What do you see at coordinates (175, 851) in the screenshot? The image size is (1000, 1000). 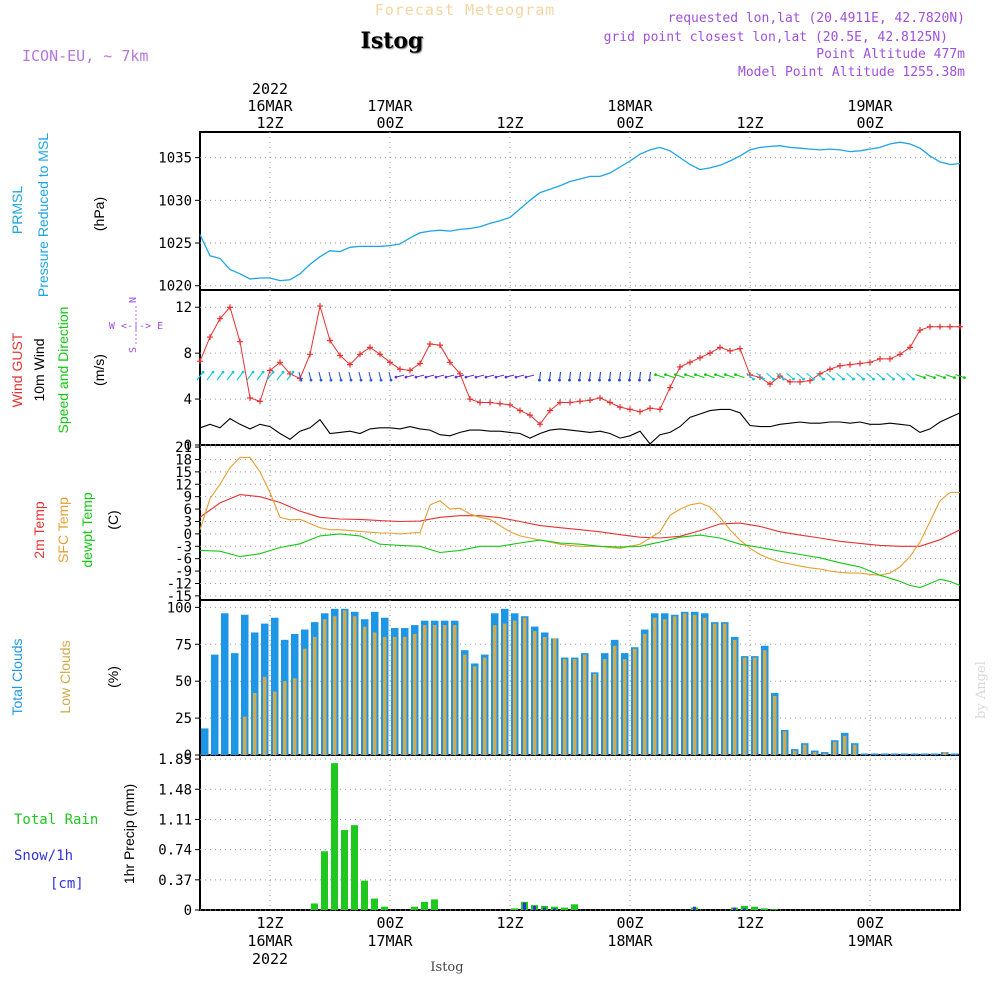 I see `y-tick-label: 0.74` at bounding box center [175, 851].